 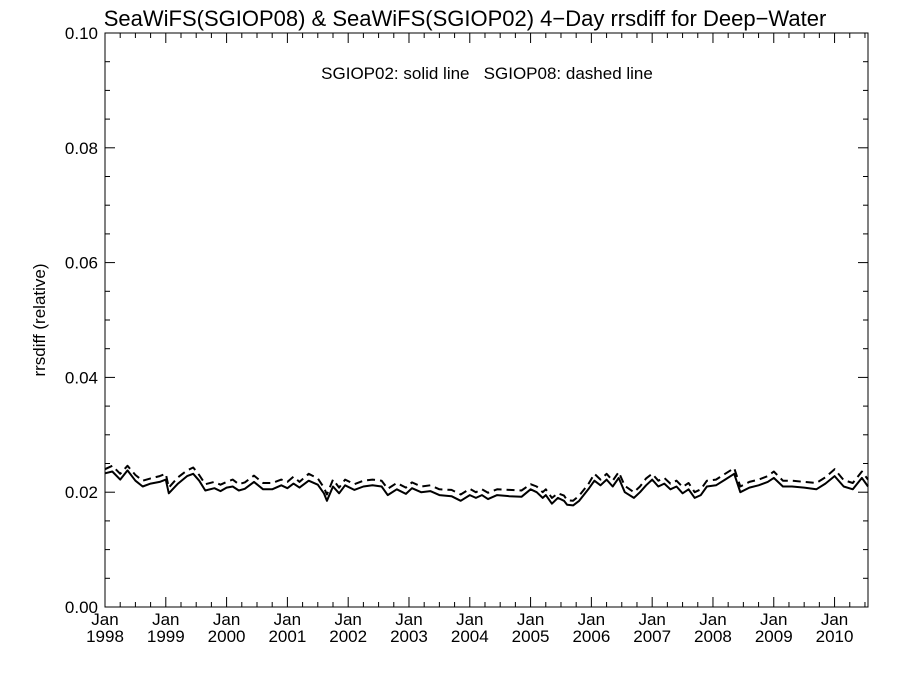 What do you see at coordinates (81, 377) in the screenshot?
I see `y-tick-label: 0.04` at bounding box center [81, 377].